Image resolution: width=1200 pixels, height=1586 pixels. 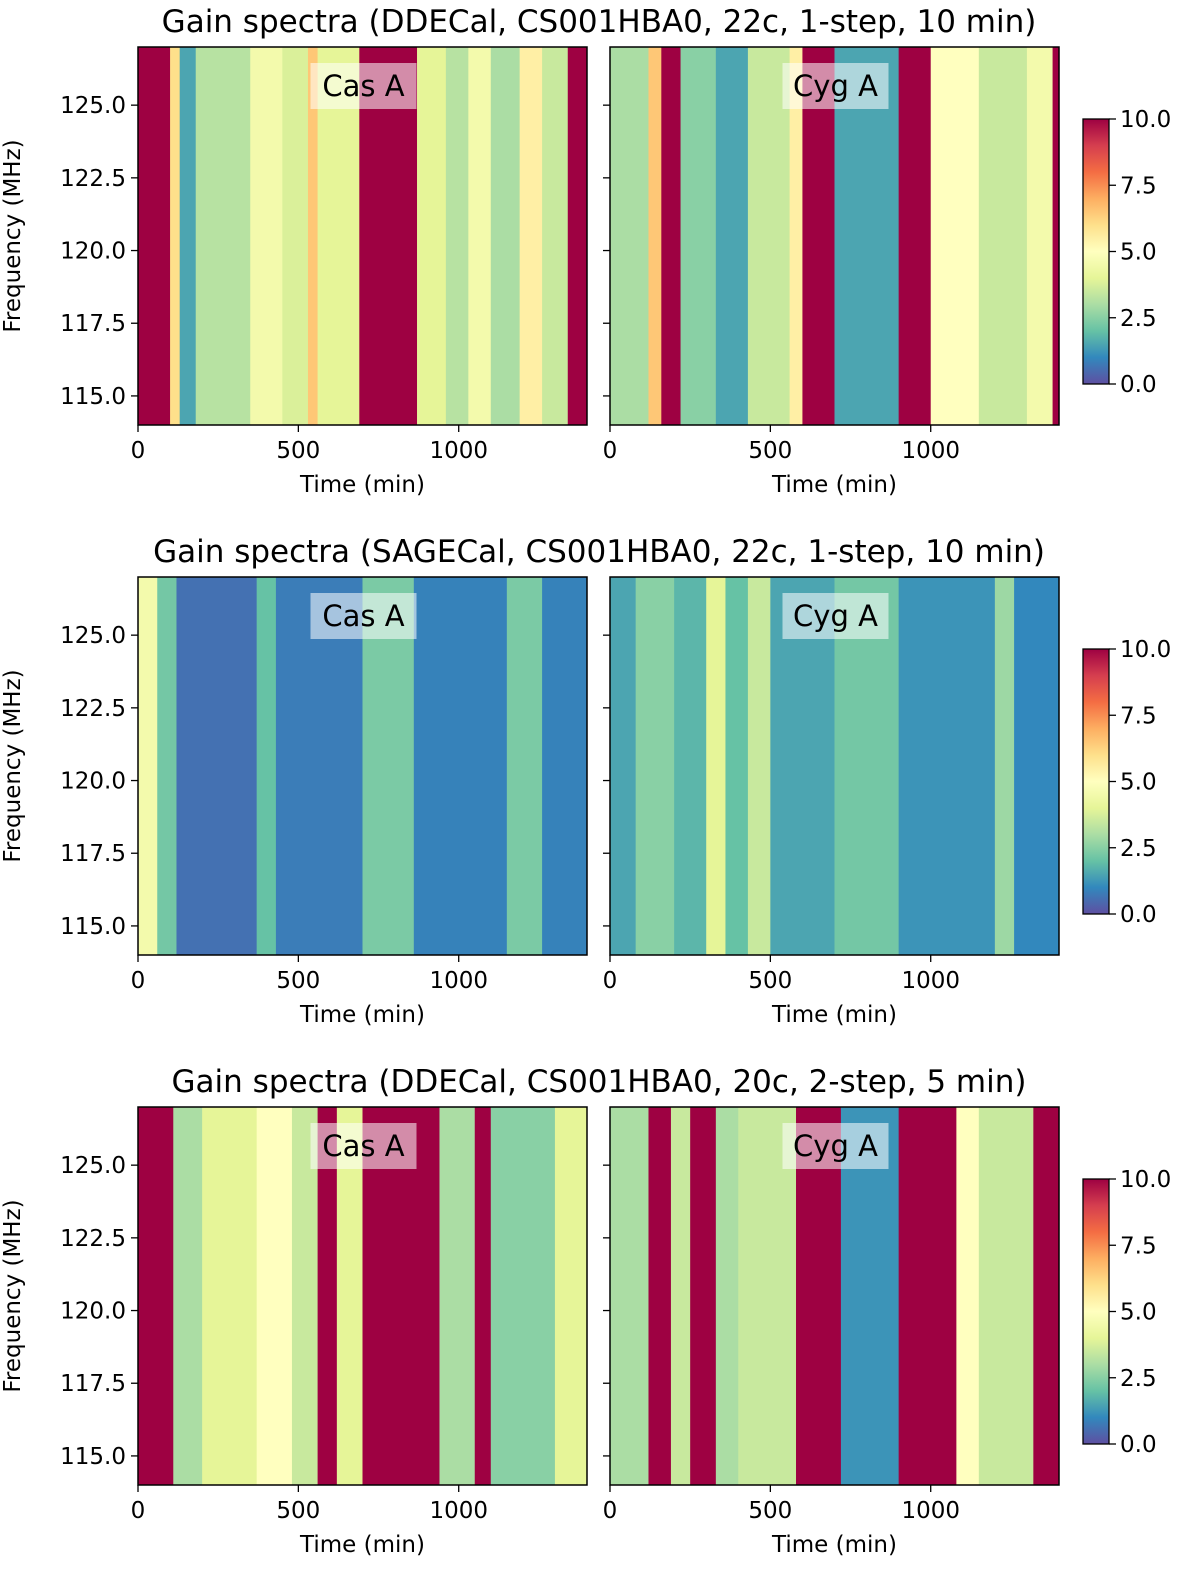 I want to click on panel-label: Cas A, so click(x=363, y=1146).